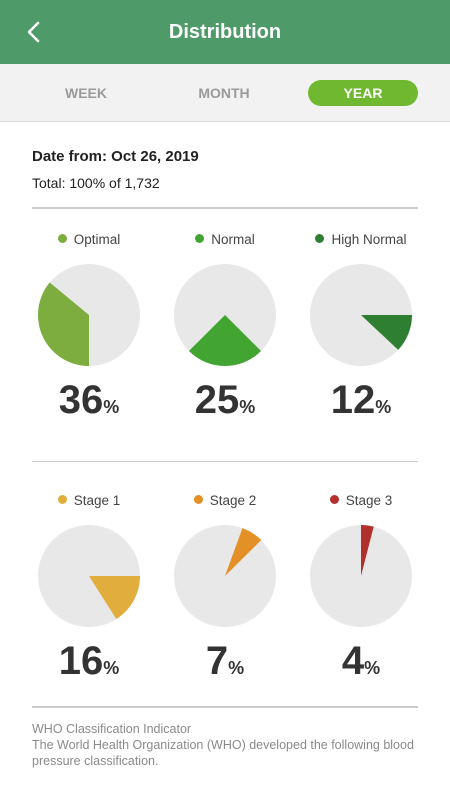 Image resolution: width=450 pixels, height=800 pixels. Describe the element at coordinates (81, 661) in the screenshot. I see `percentage-number: 16` at that location.